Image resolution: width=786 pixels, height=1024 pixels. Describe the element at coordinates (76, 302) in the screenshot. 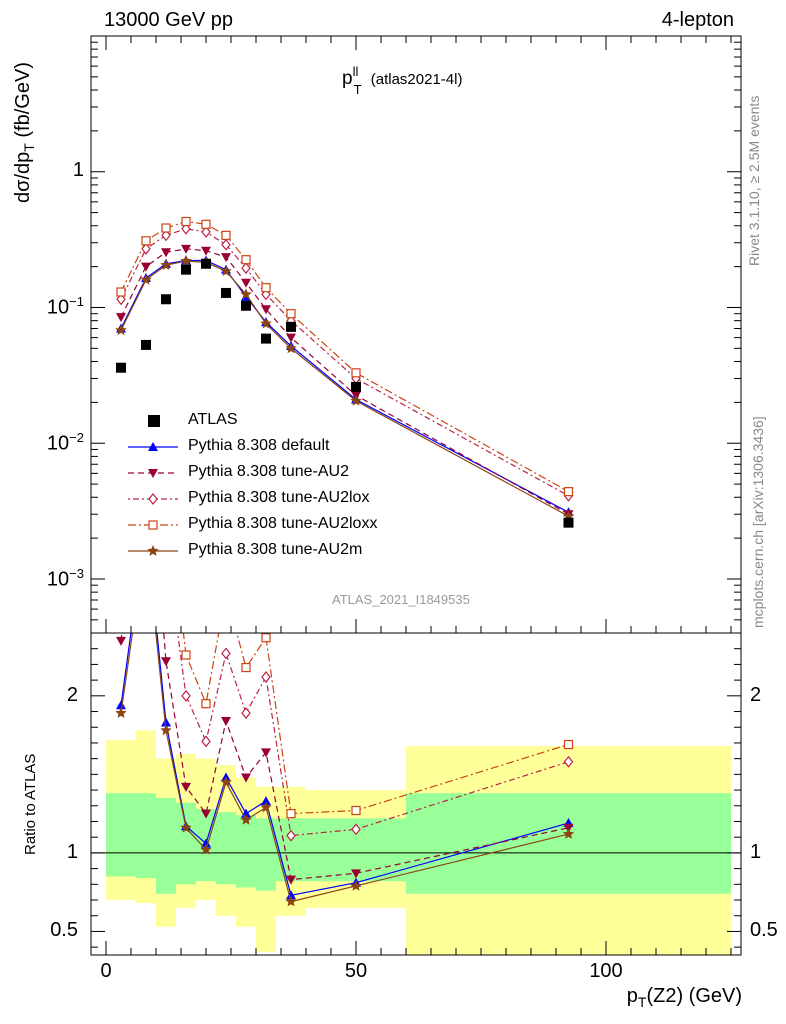

I see `tick-label-exponent: −1` at that location.